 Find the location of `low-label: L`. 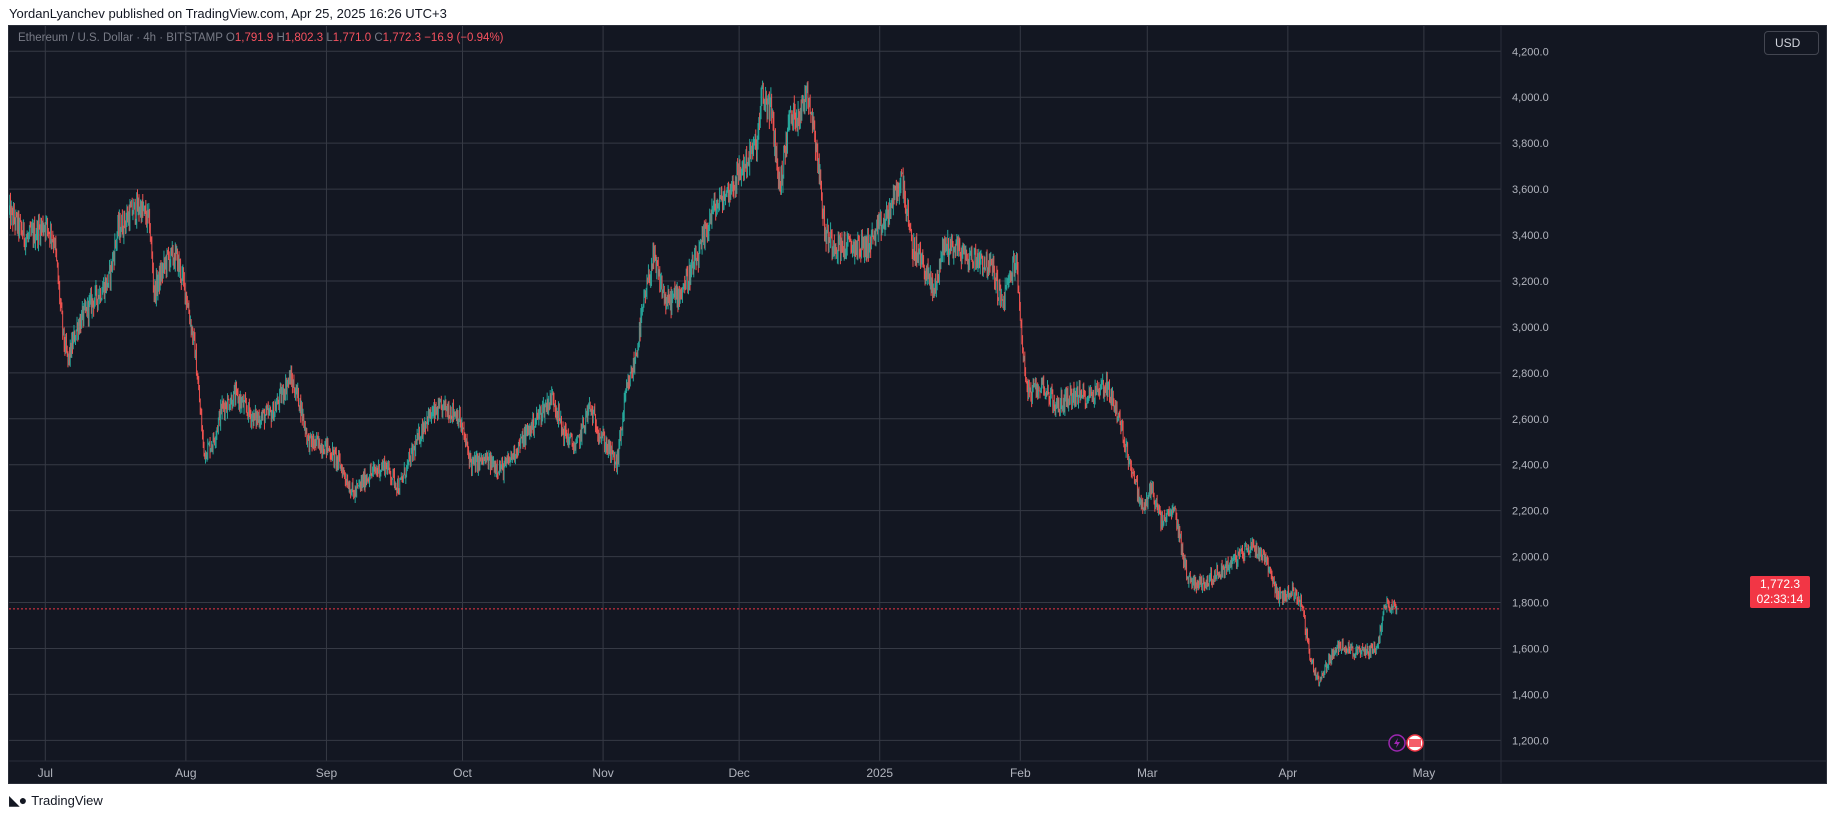

low-label: L is located at coordinates (329, 38).